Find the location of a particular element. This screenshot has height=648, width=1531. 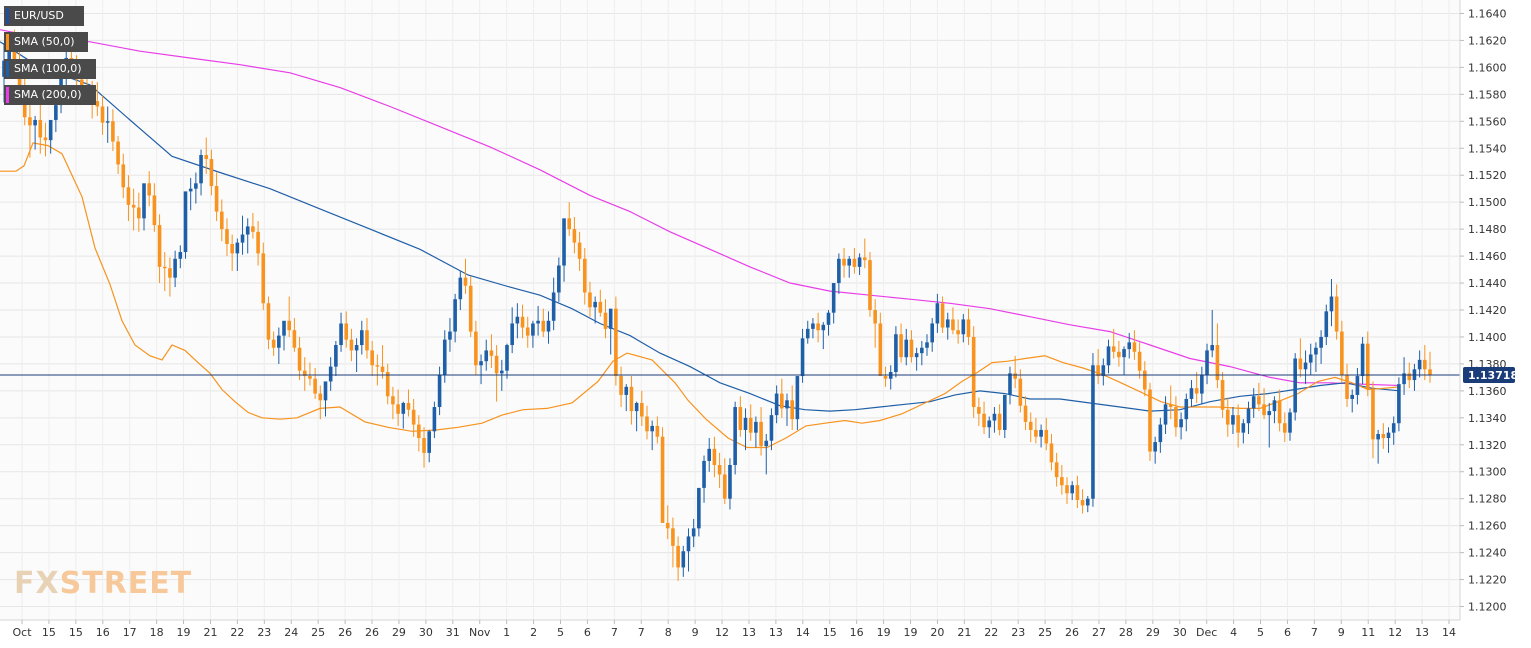

y-tick-label: 1.1340 is located at coordinates (1487, 418).